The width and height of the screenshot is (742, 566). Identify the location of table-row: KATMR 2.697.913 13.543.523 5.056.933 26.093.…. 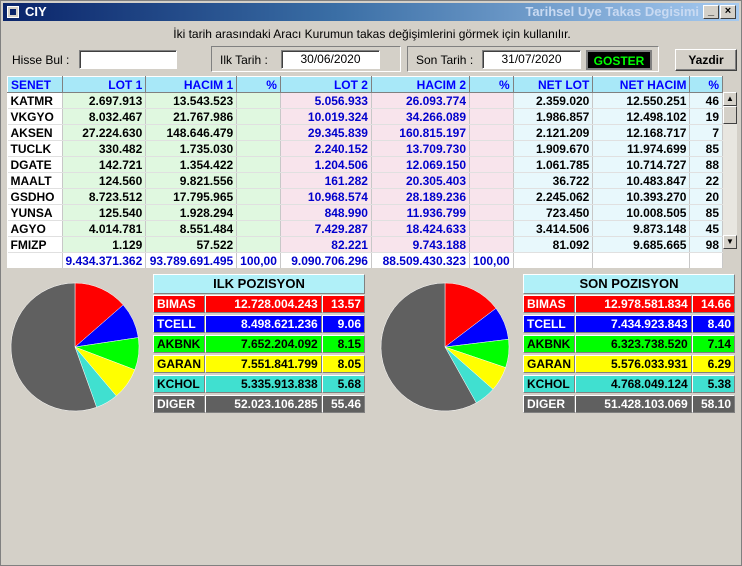
(365, 100).